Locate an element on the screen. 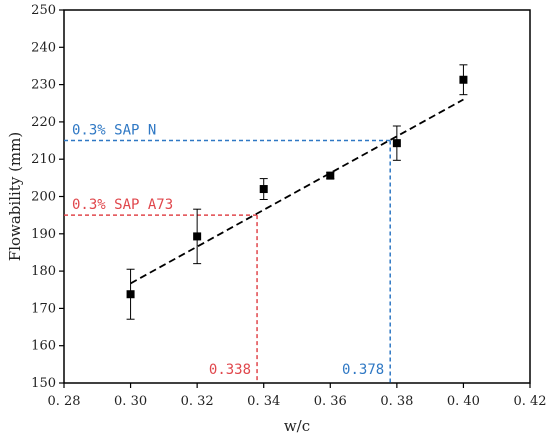  y-tick-label: 230 is located at coordinates (43, 85).